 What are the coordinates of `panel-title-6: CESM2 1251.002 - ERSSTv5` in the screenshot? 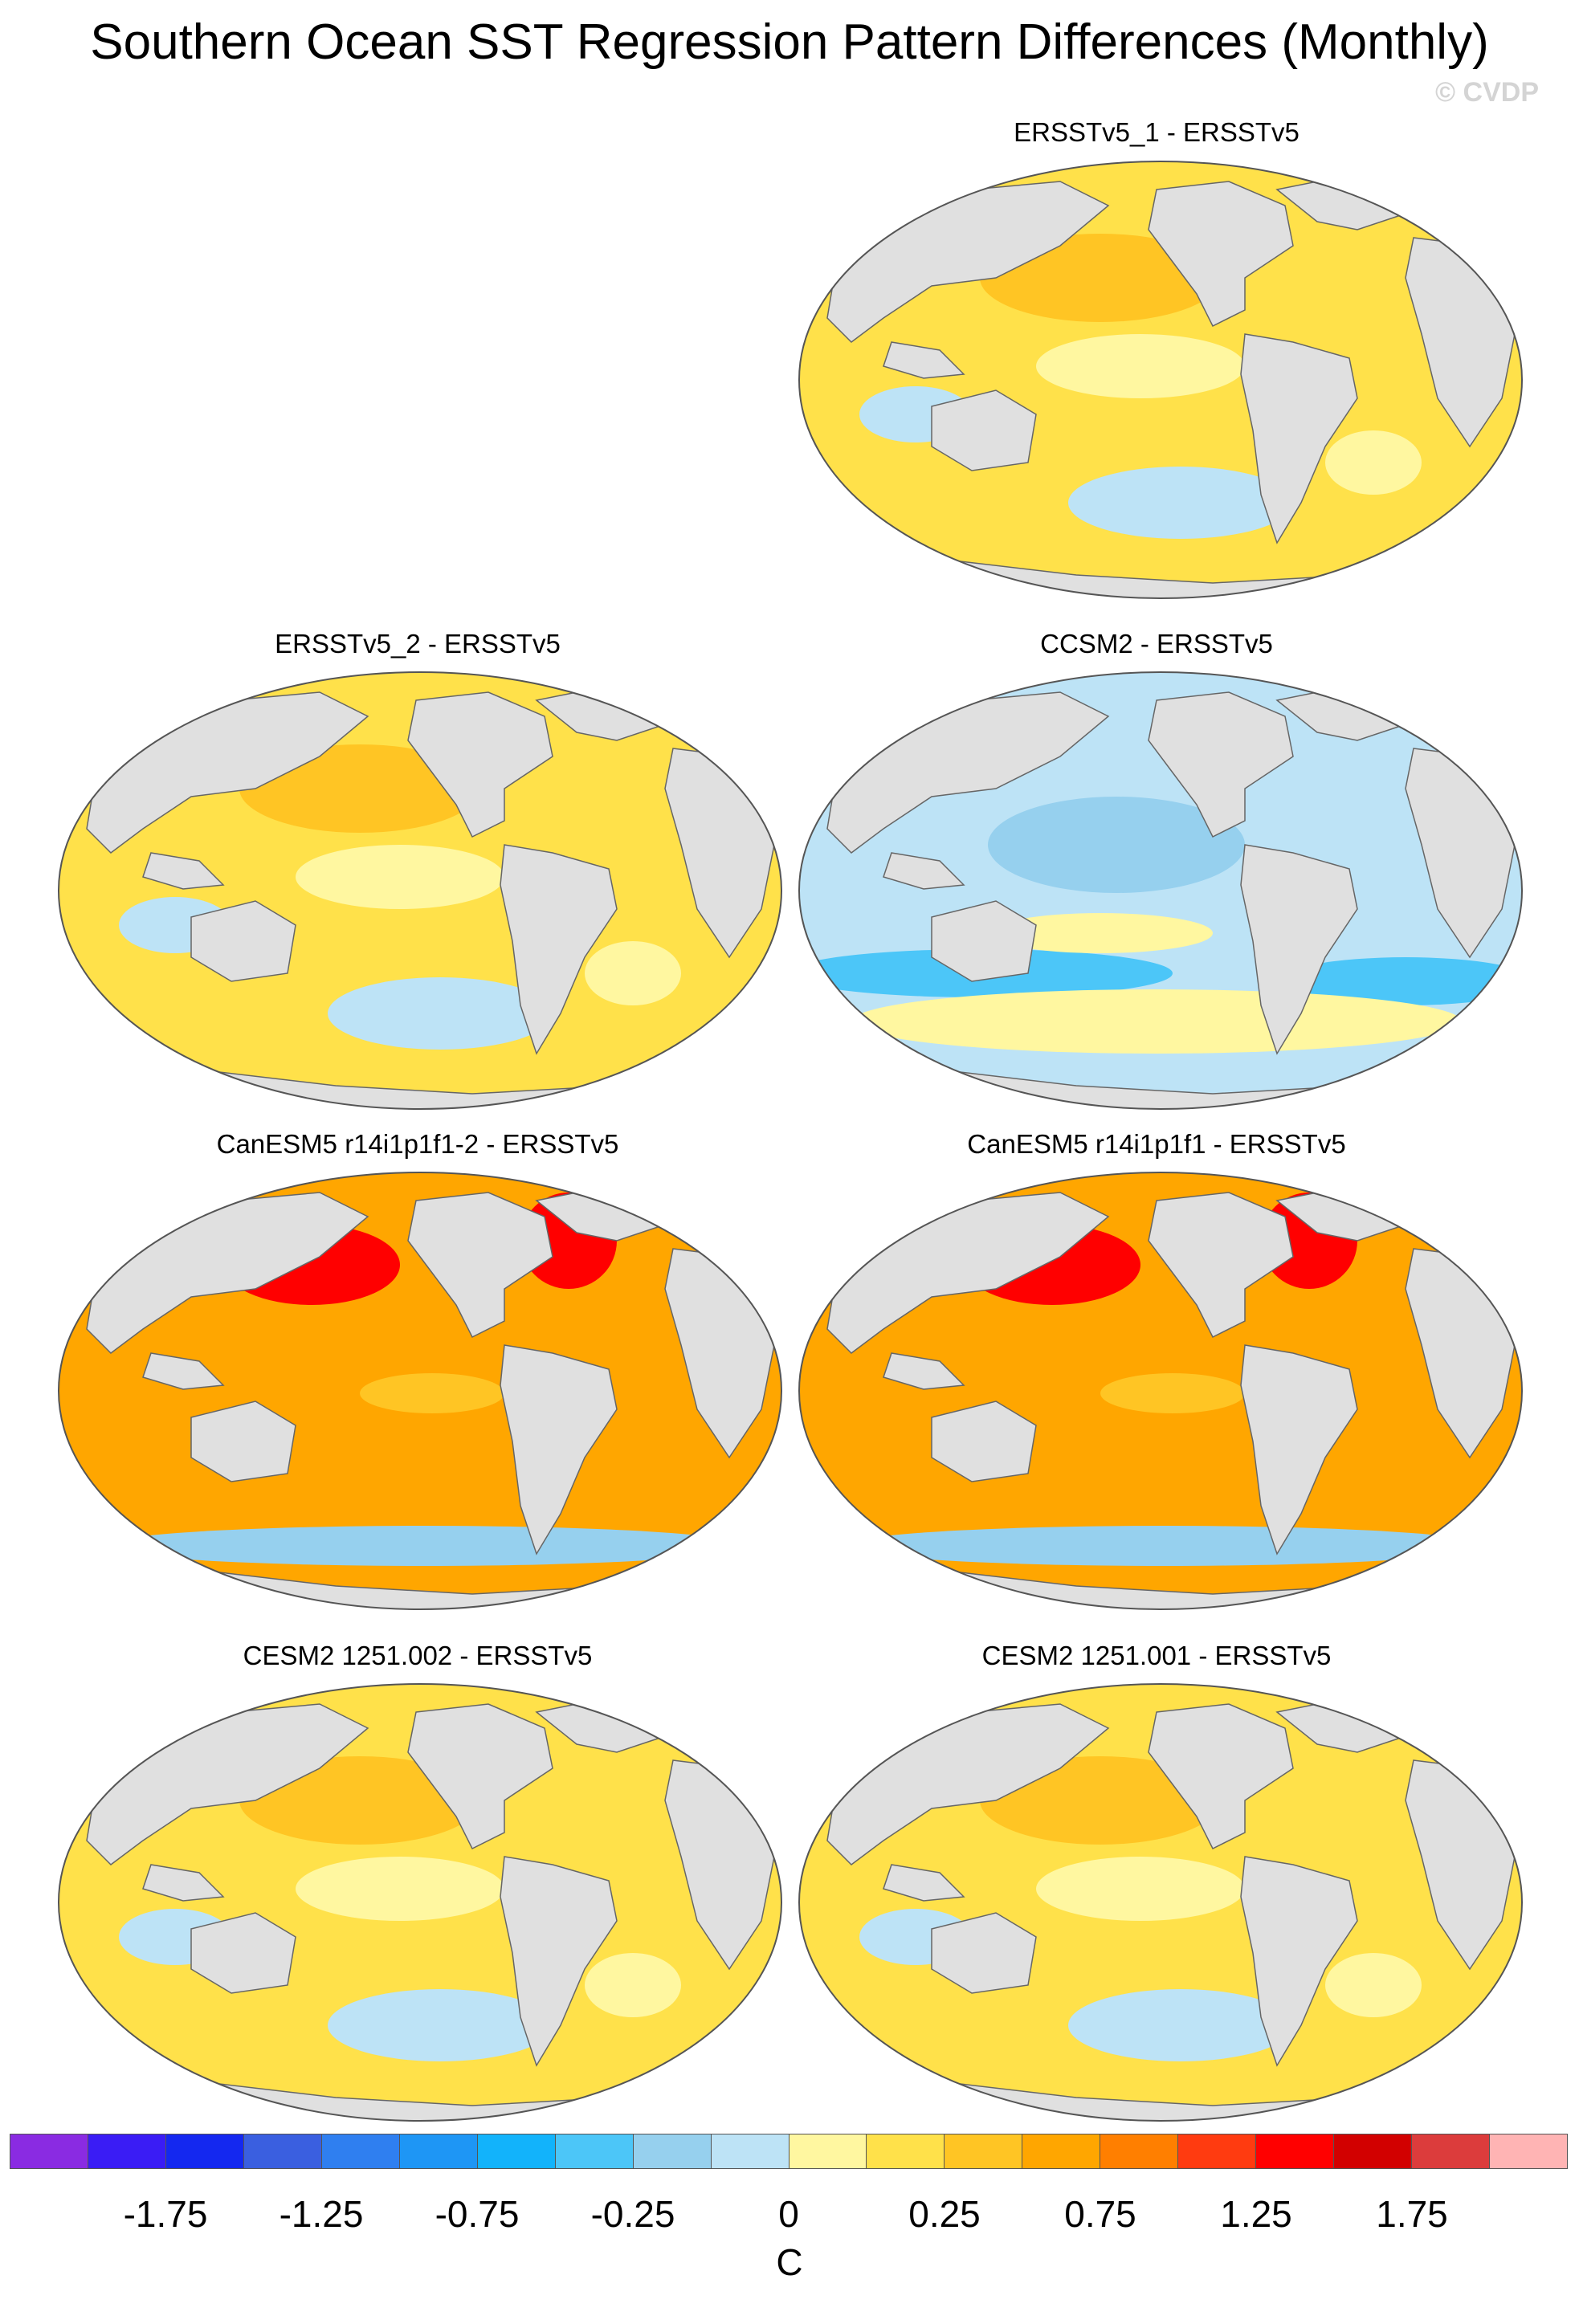 It's located at (418, 1656).